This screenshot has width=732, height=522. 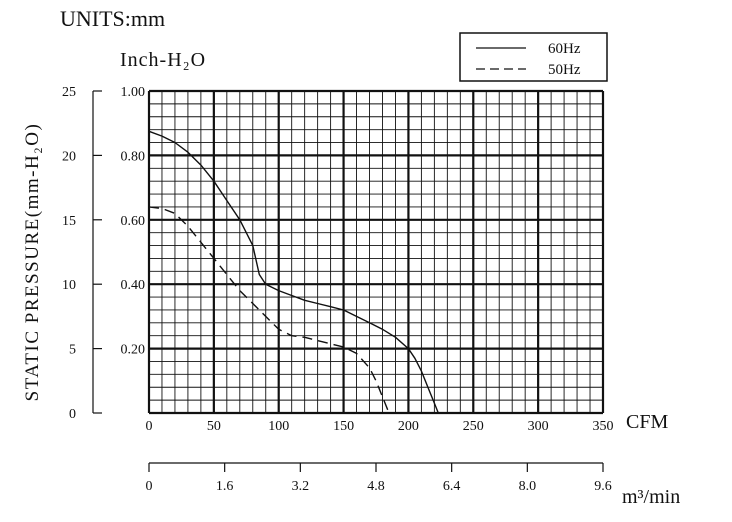 What do you see at coordinates (214, 426) in the screenshot?
I see `cfm-tick-label: 50` at bounding box center [214, 426].